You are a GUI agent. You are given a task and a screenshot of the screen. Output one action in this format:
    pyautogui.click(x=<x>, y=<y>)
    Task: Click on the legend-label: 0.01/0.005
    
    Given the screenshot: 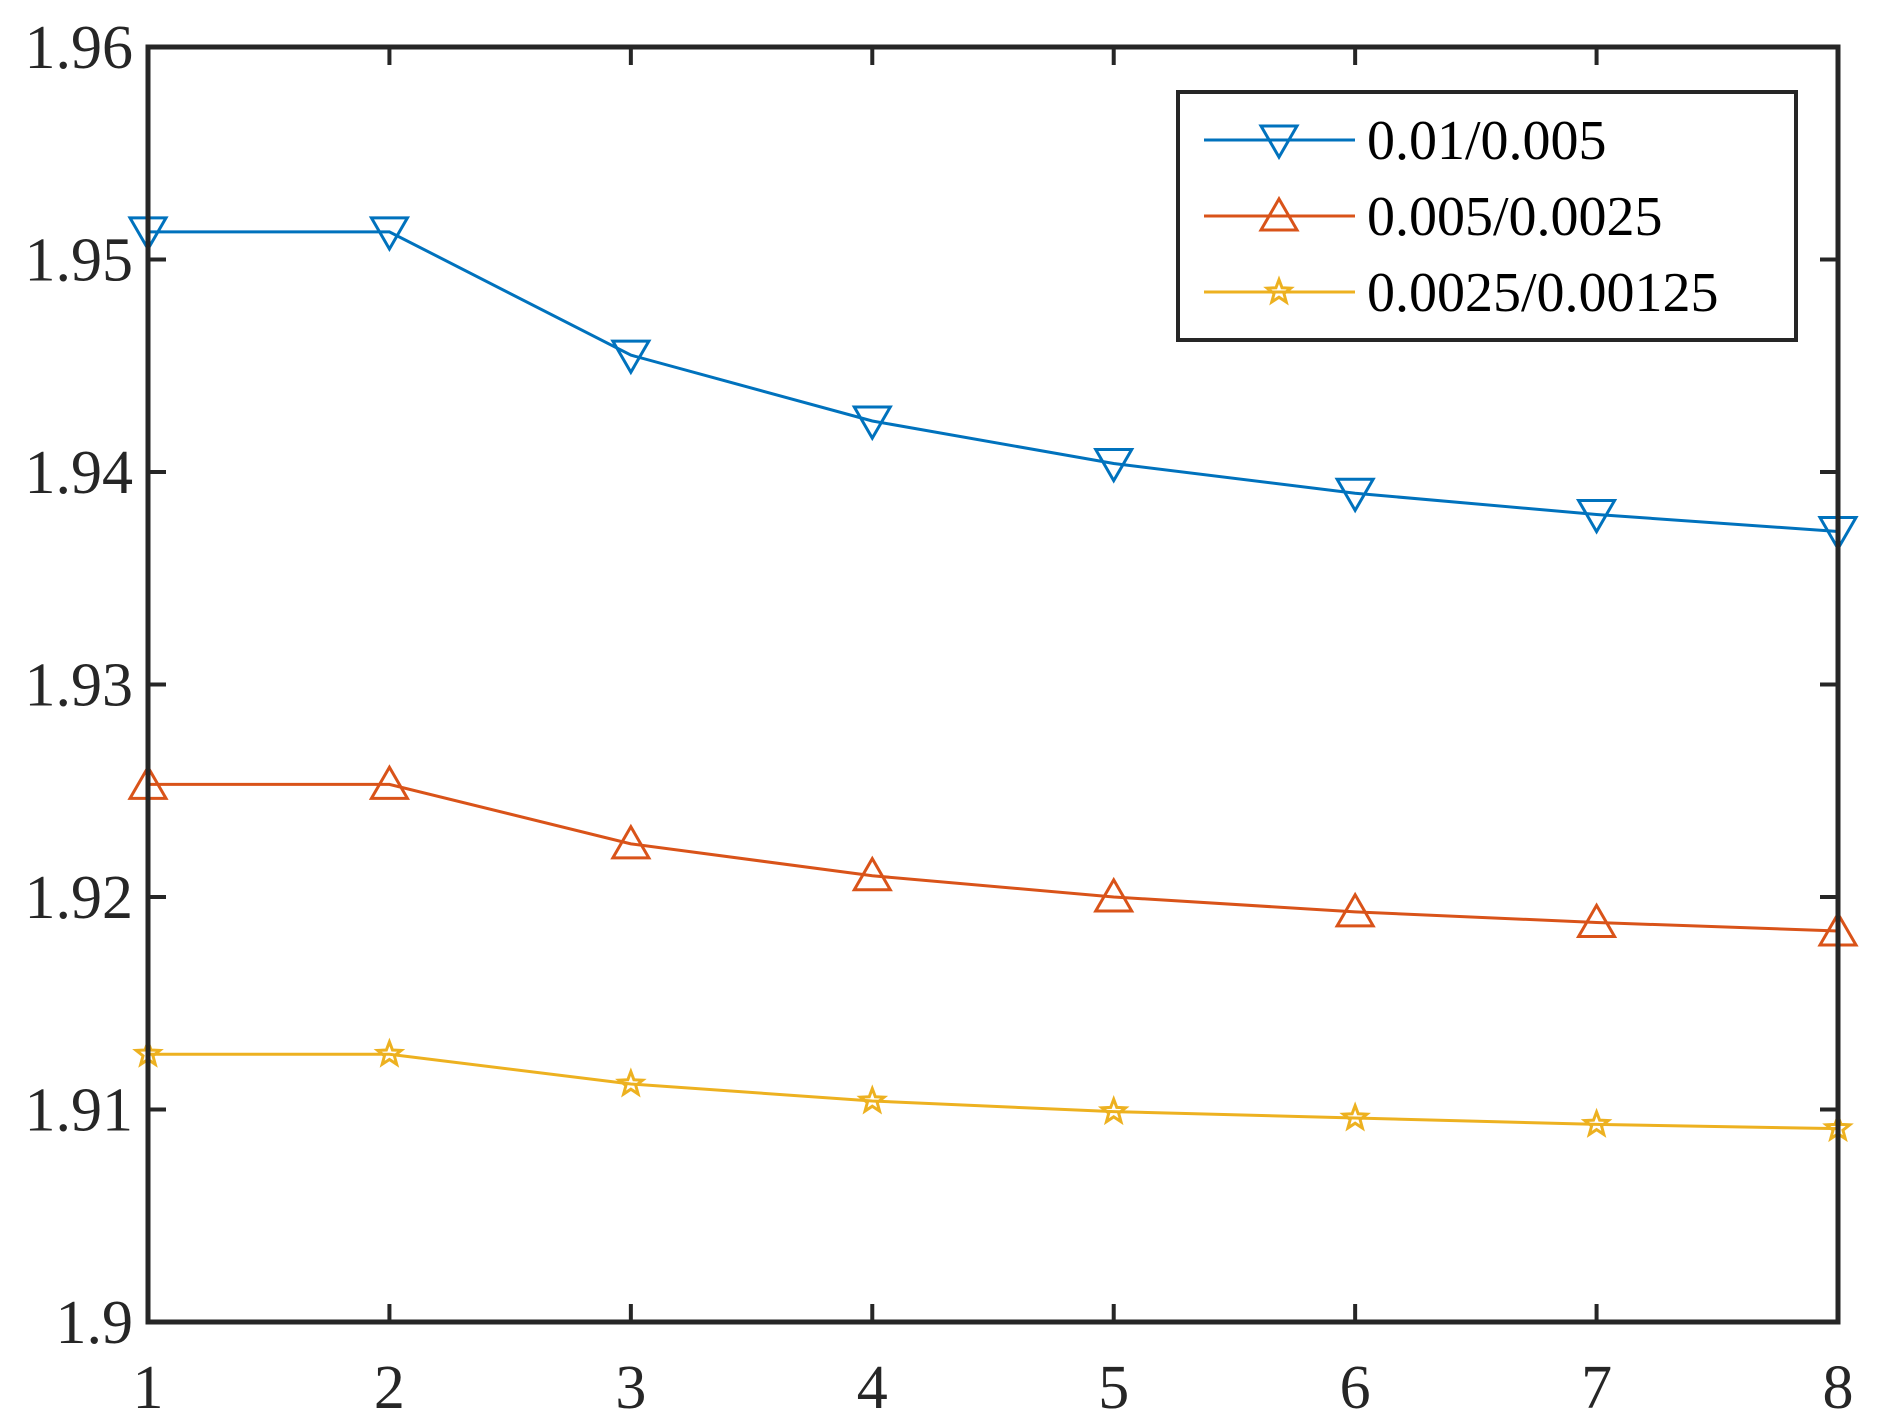 What is the action you would take?
    pyautogui.click(x=1487, y=141)
    